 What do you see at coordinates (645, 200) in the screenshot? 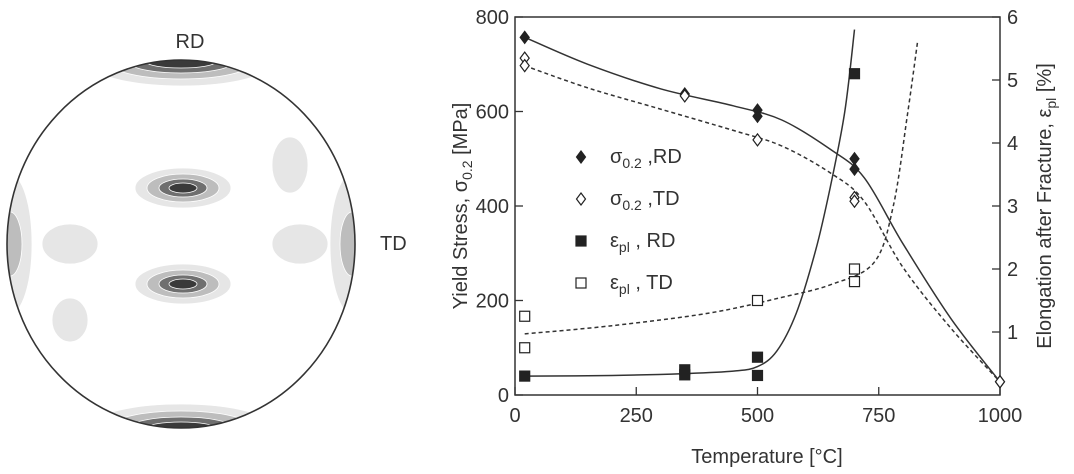
I see `legend-label: σ0.2 ,TD` at bounding box center [645, 200].